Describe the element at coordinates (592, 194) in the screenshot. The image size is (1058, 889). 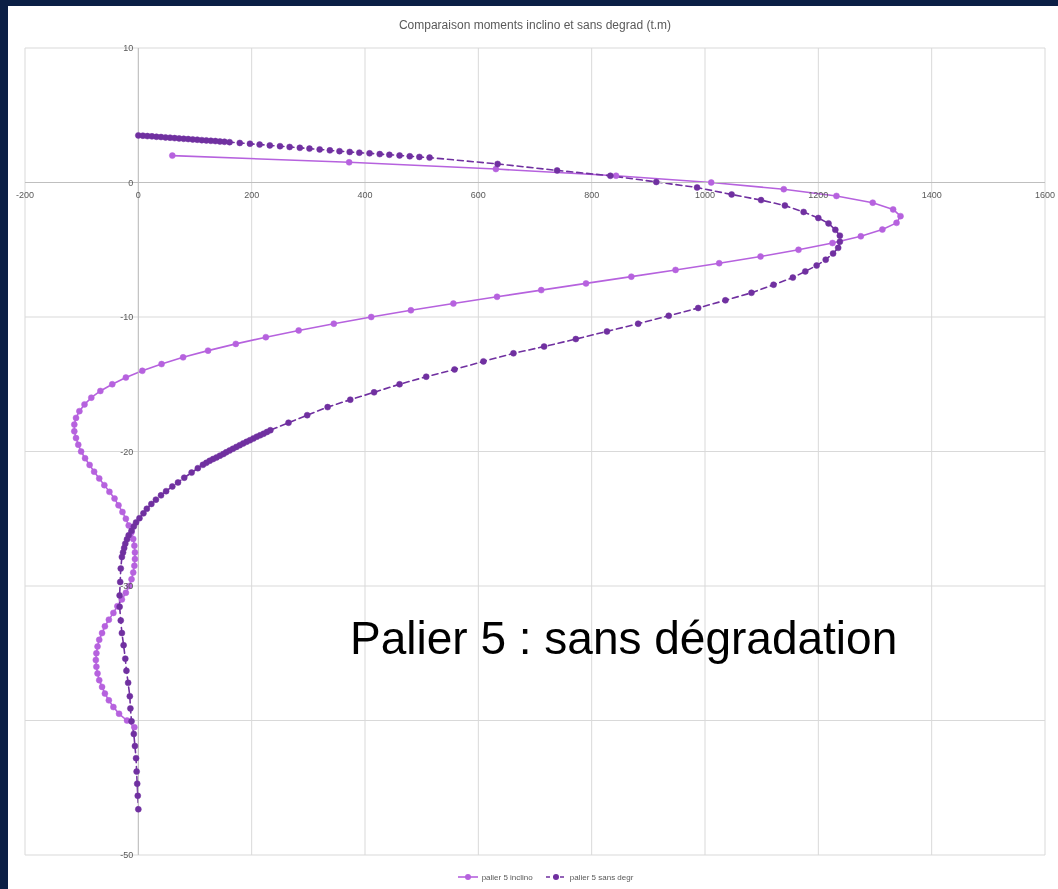
I see `x-tick-label: 800` at that location.